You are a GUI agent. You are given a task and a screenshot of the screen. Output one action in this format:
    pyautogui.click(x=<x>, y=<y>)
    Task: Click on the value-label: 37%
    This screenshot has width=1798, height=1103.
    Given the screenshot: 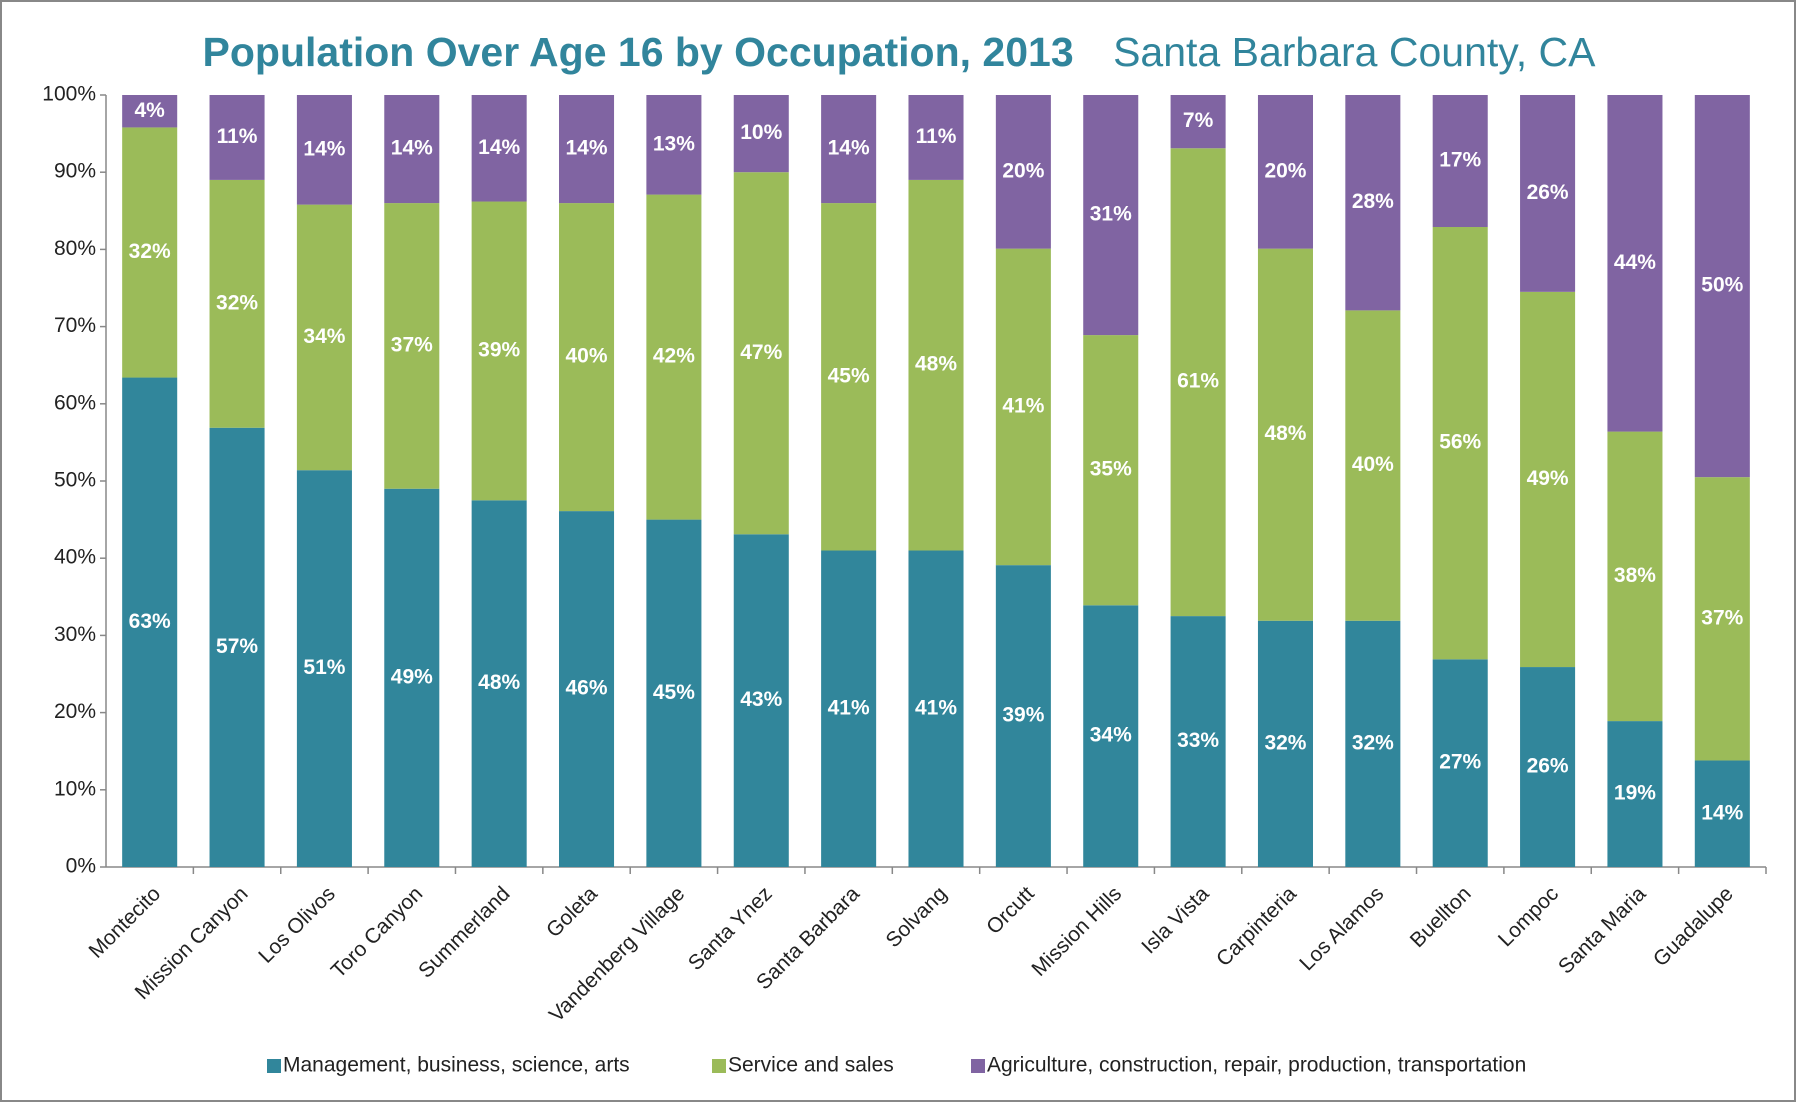 What is the action you would take?
    pyautogui.click(x=1722, y=617)
    